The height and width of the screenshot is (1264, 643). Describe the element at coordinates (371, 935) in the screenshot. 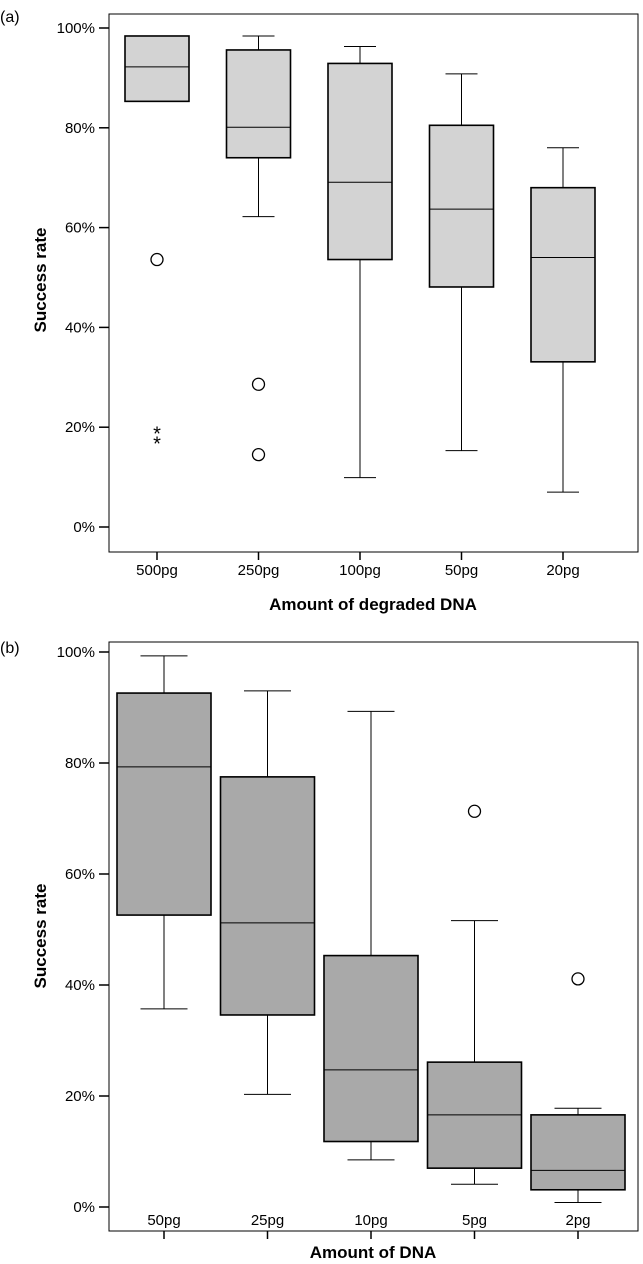

I see `box-10pg` at that location.